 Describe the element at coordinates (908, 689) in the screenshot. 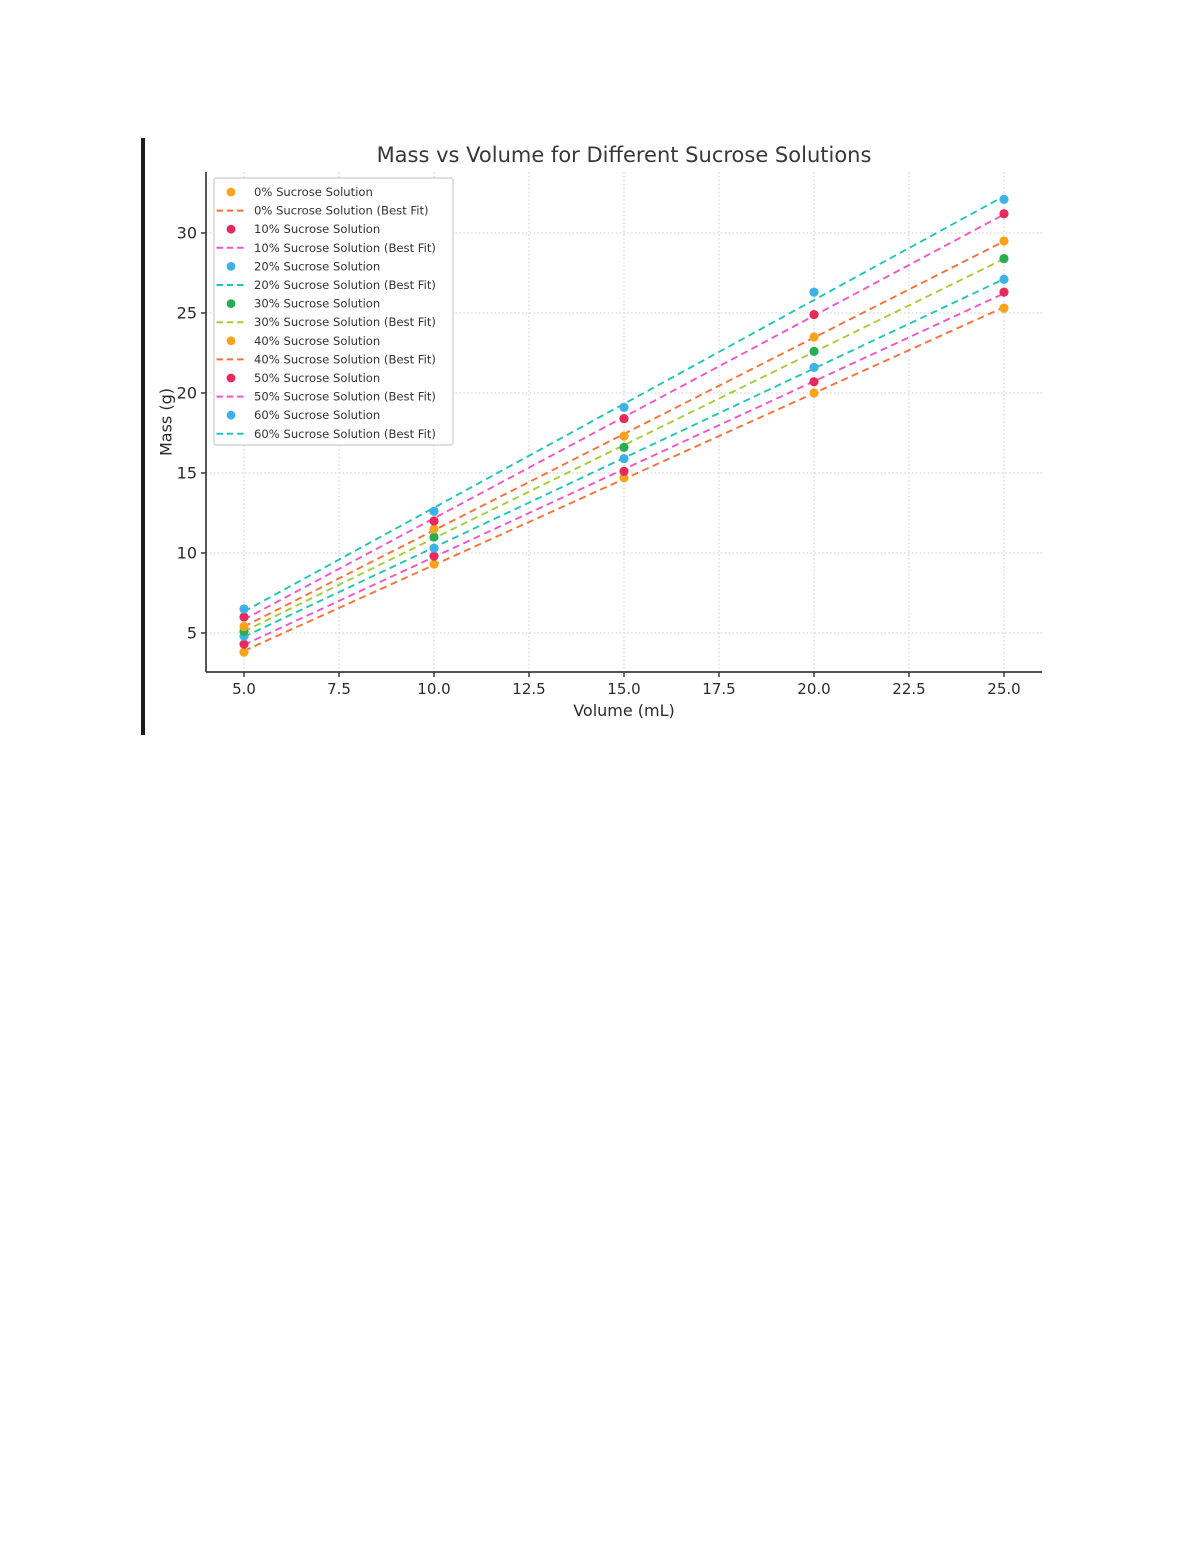

I see `x-tick-label: 22.5` at that location.